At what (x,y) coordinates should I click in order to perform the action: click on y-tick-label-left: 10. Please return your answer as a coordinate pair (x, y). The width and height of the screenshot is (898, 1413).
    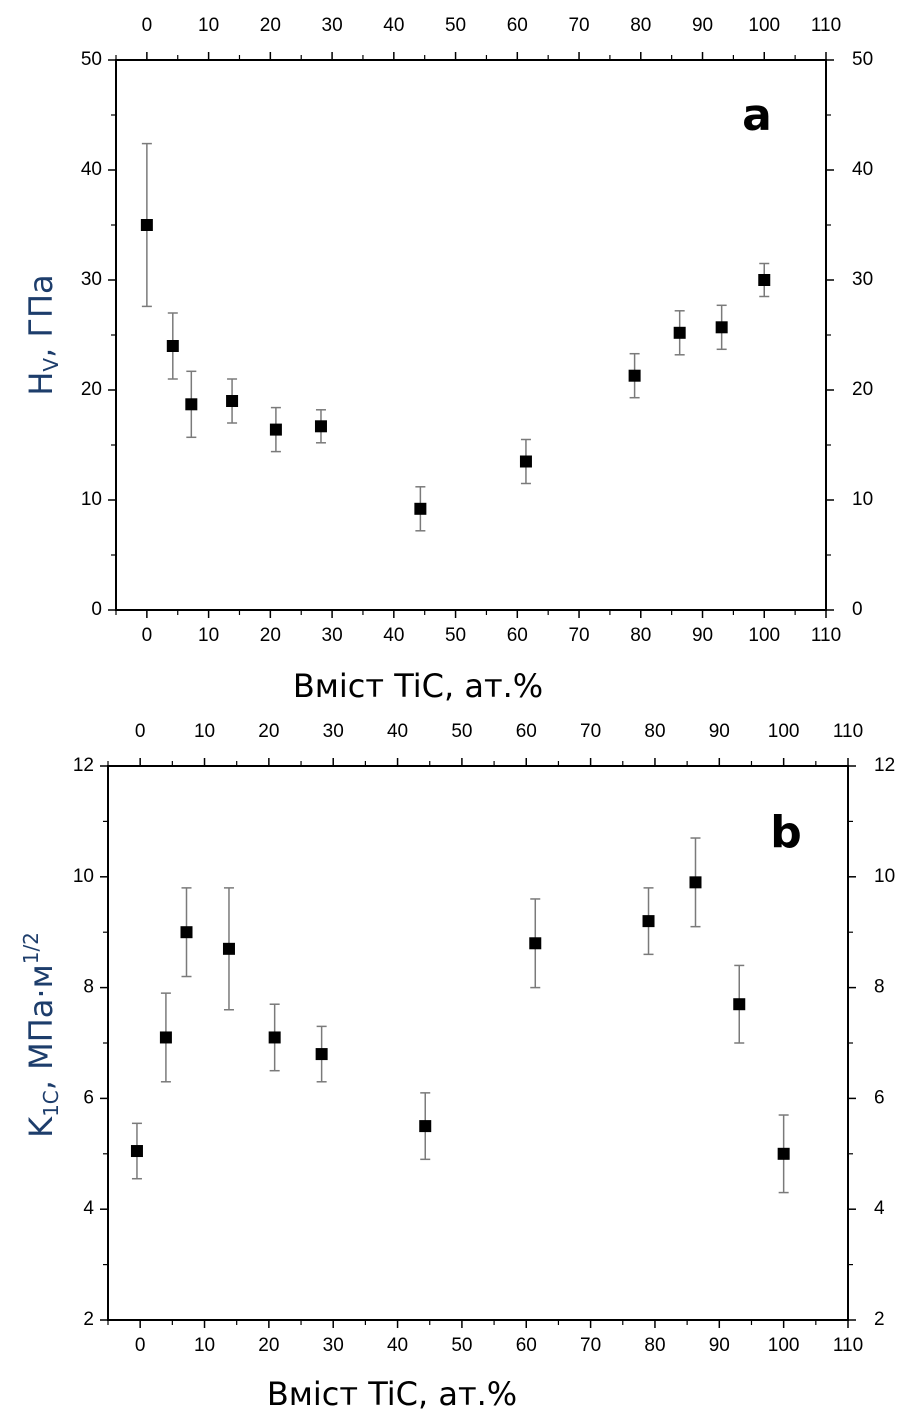
    Looking at the image, I should click on (91, 499).